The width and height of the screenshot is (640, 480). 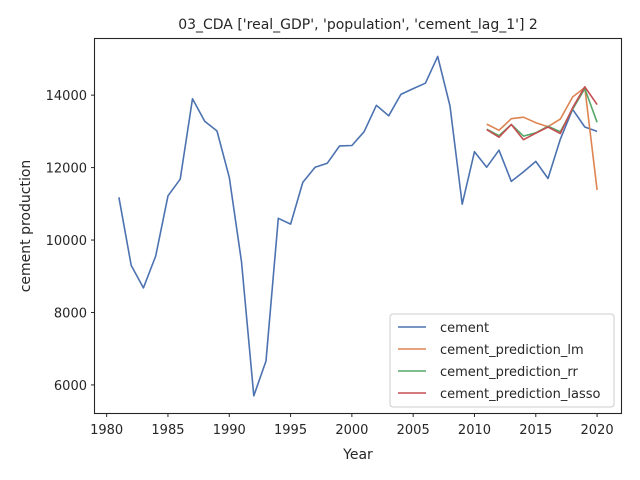 What do you see at coordinates (597, 430) in the screenshot?
I see `x-tick-label: 2020` at bounding box center [597, 430].